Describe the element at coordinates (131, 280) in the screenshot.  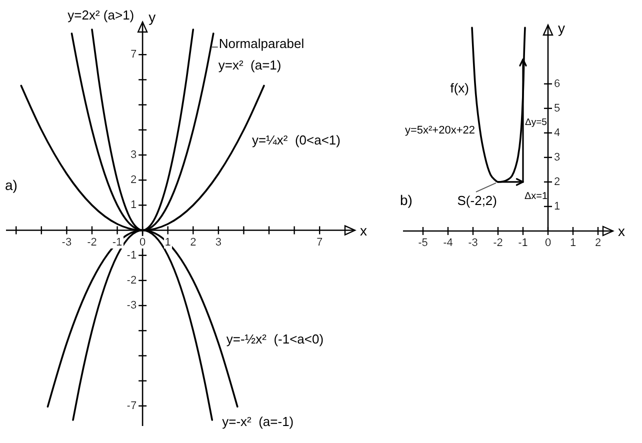
I see `y-tick-label: -2` at that location.